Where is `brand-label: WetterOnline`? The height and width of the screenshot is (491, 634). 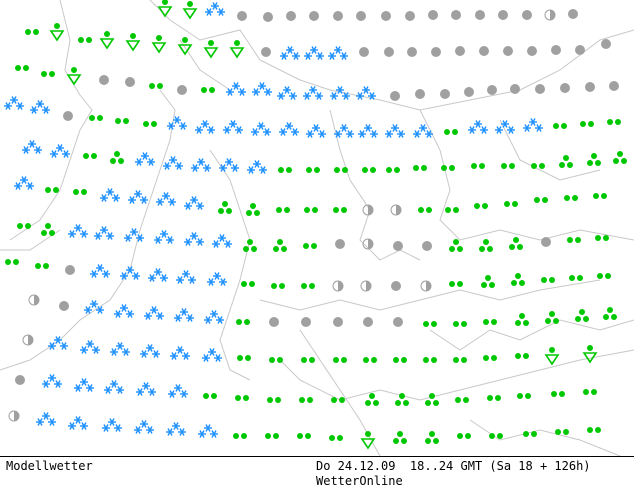
brand-label: WetterOnline is located at coordinates (359, 481).